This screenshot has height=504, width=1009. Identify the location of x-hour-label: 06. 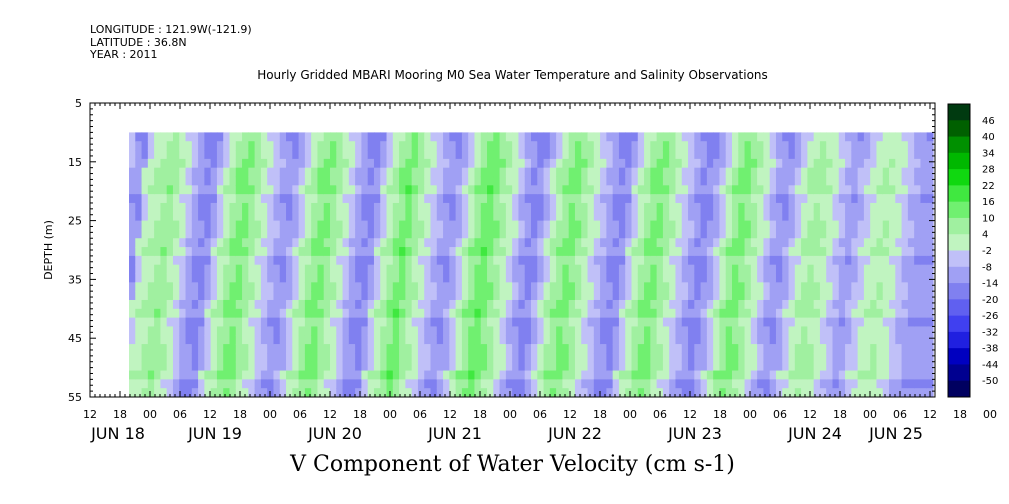
(900, 414).